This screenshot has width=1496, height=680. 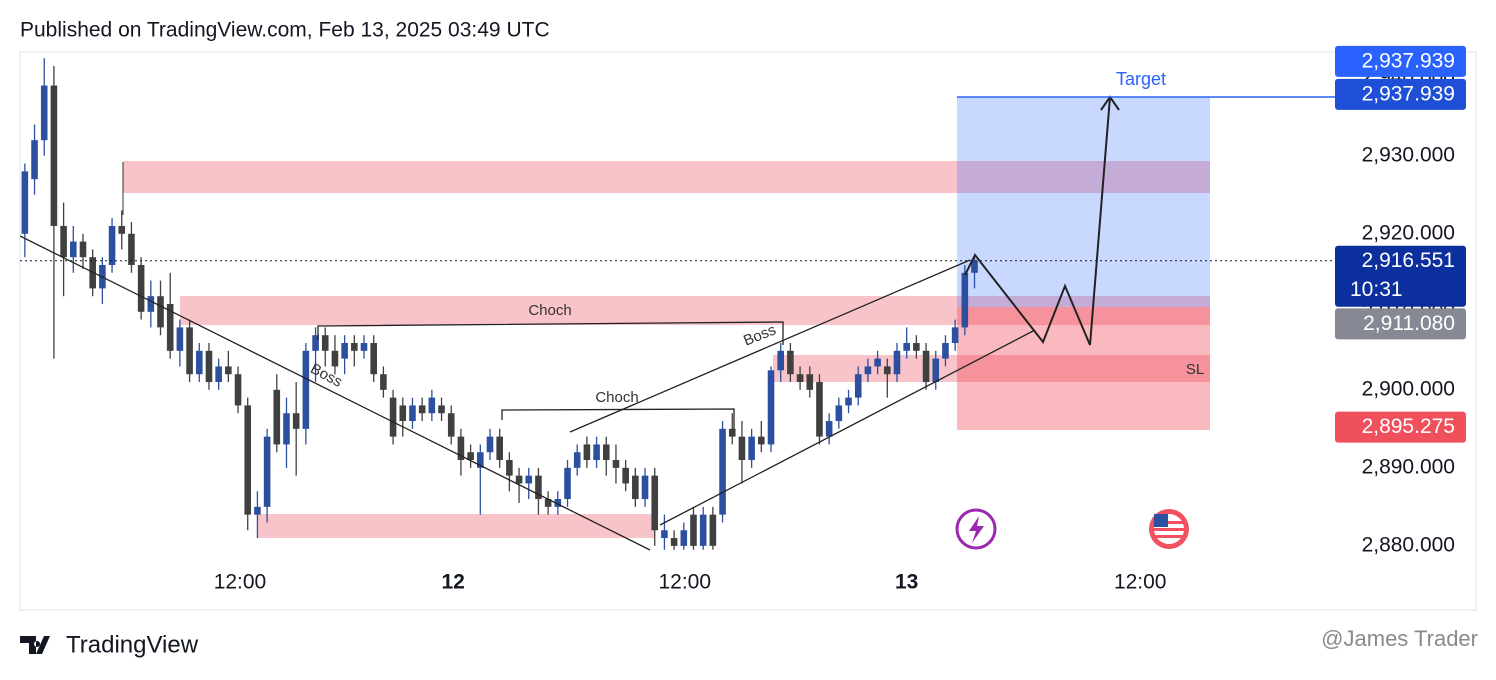 I want to click on stop-box, so click(x=1083, y=368).